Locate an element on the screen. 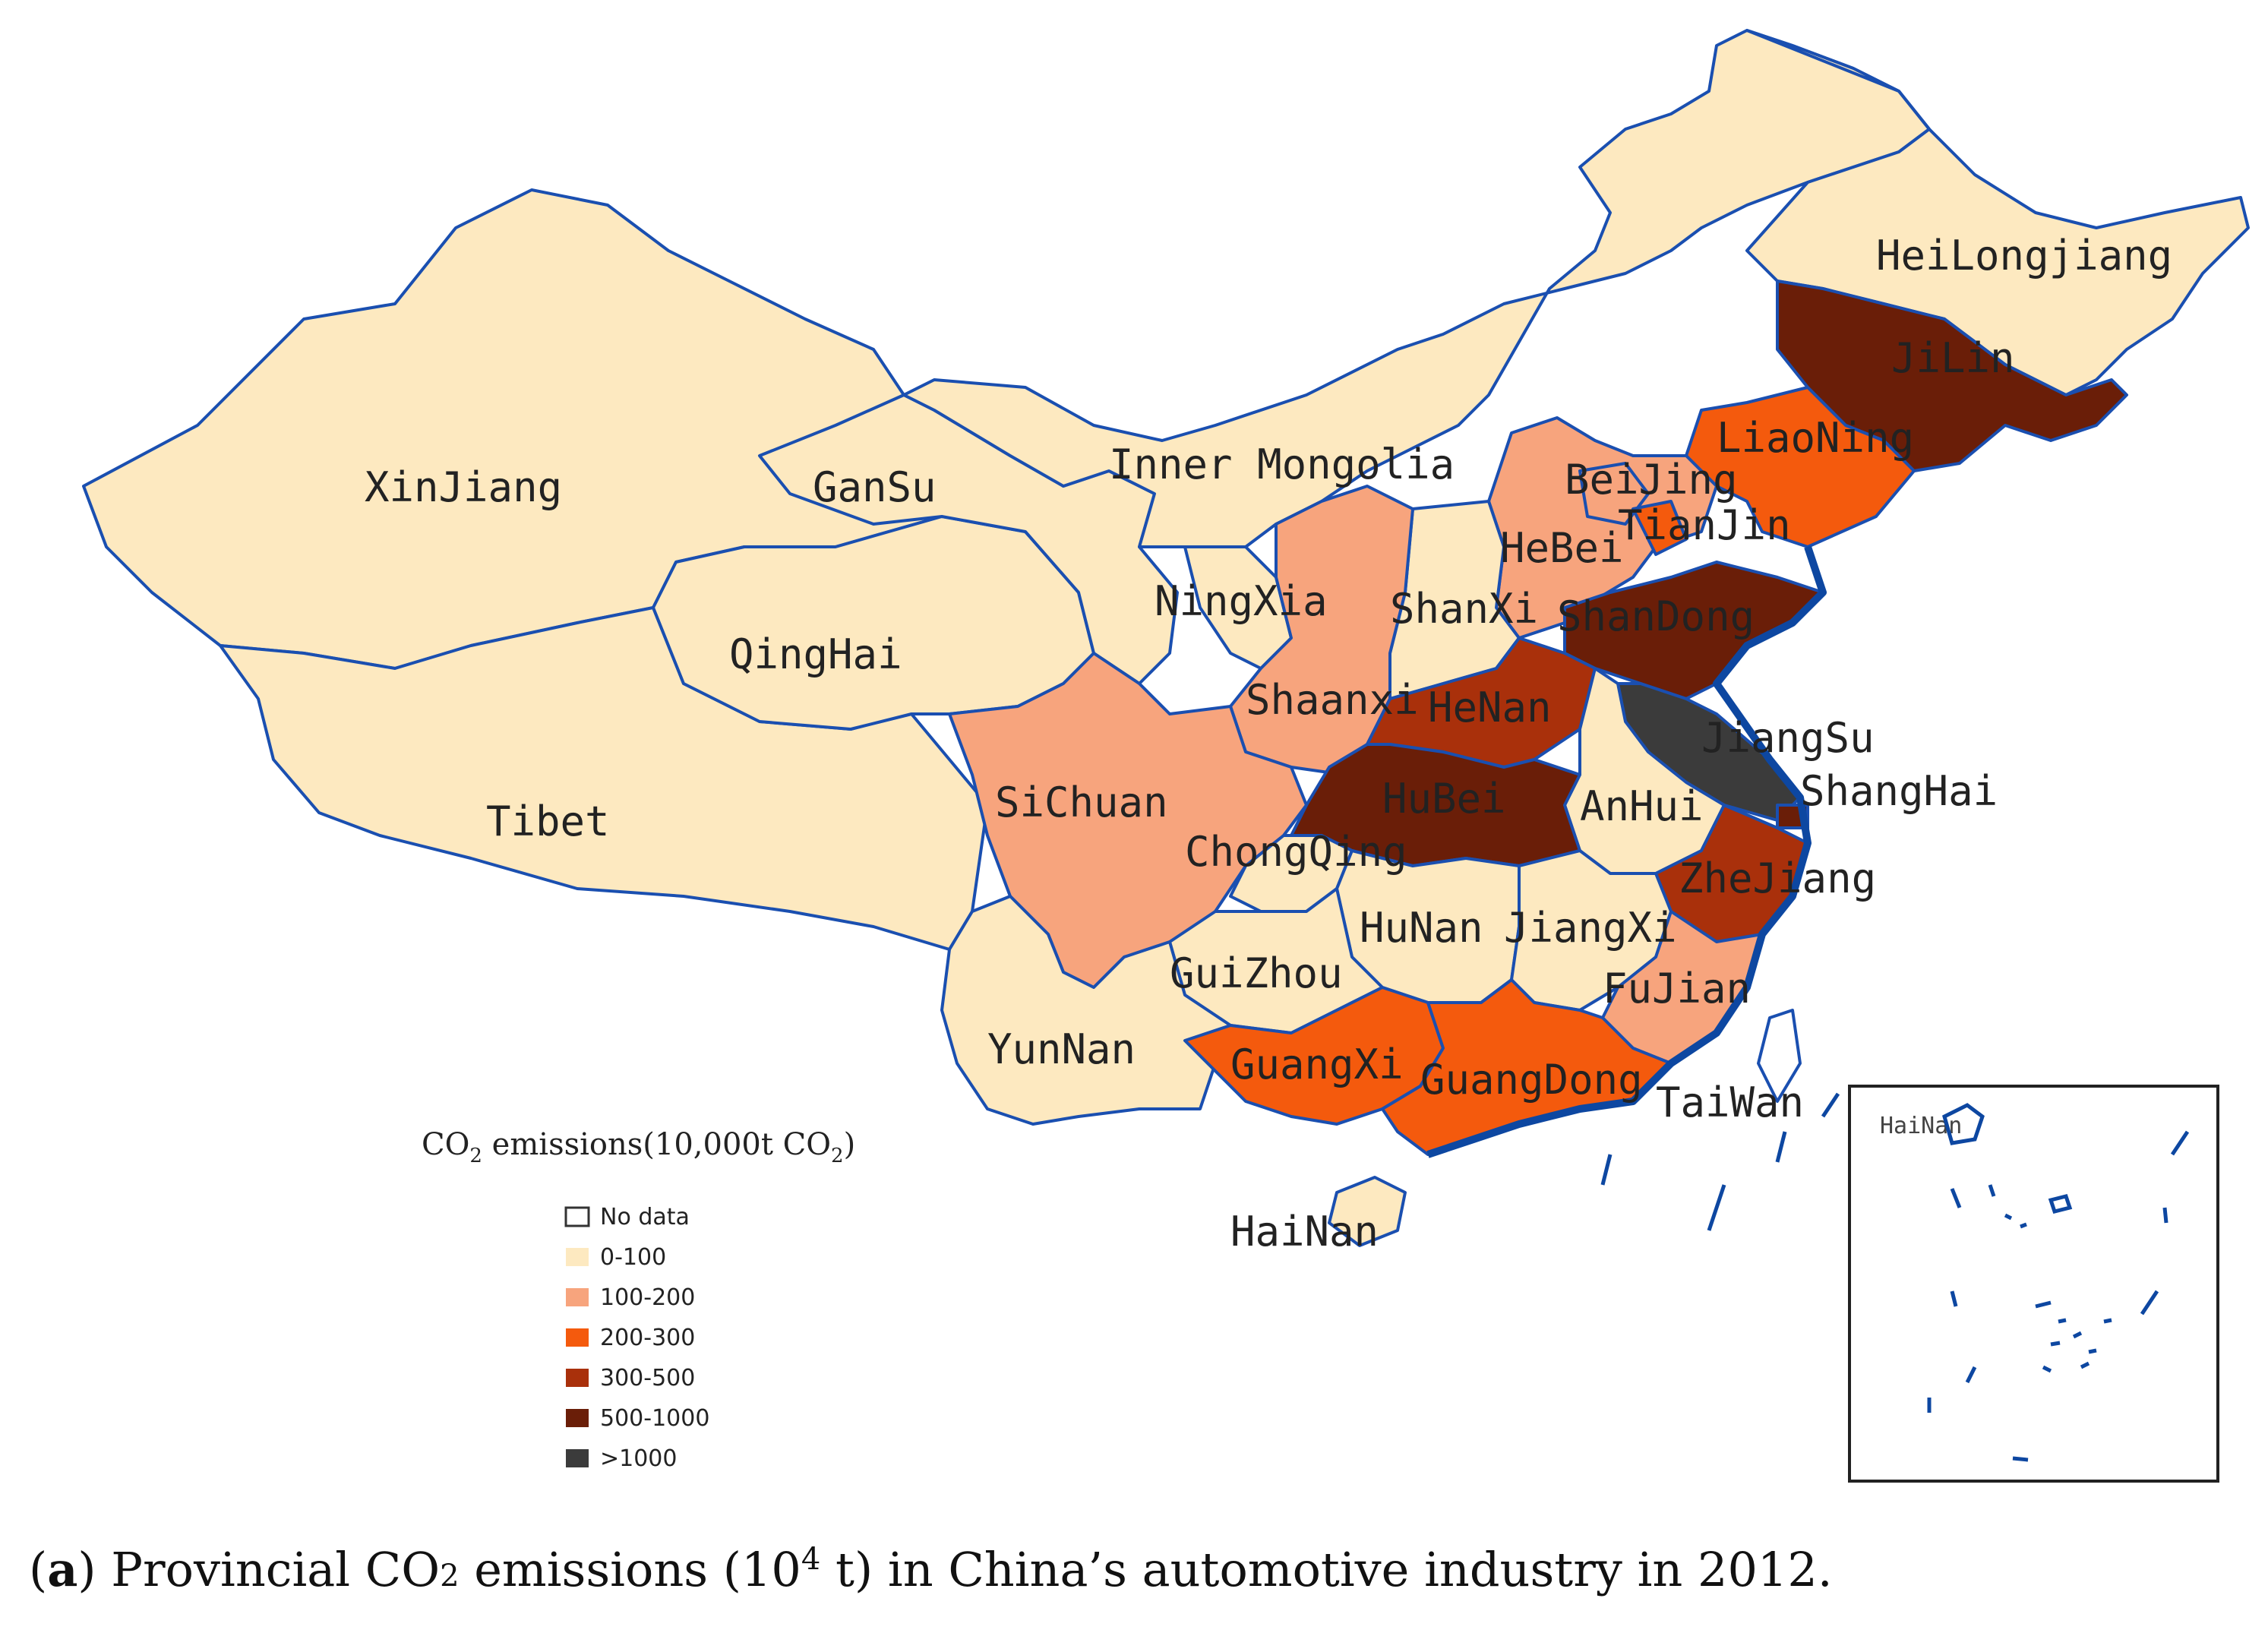 This screenshot has height=1633, width=2268. label-henan: HeNan is located at coordinates (1490, 707).